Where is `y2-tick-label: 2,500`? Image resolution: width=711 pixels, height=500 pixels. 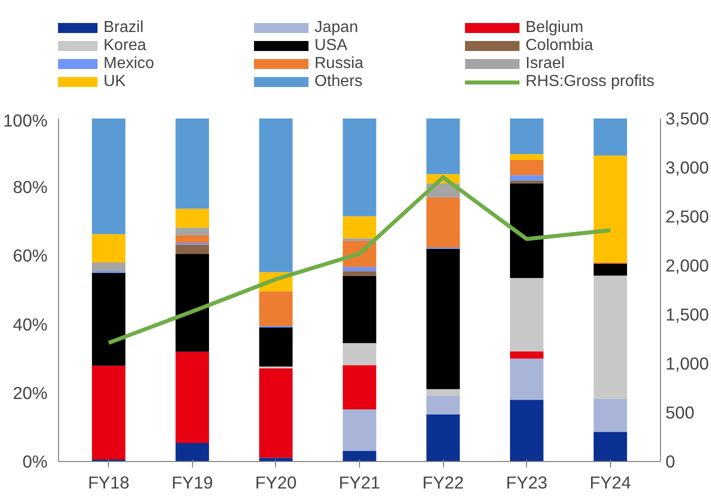
y2-tick-label: 2,500 is located at coordinates (687, 216).